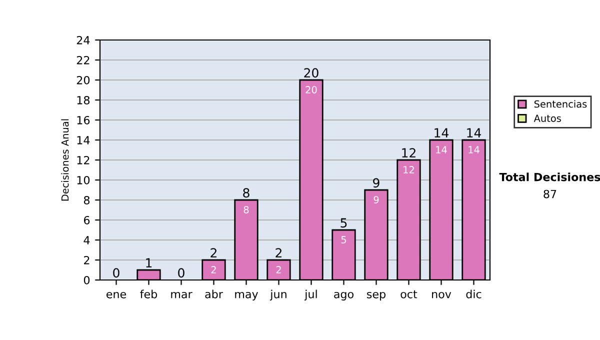  What do you see at coordinates (87, 240) in the screenshot?
I see `y-tick-label: 4` at bounding box center [87, 240].